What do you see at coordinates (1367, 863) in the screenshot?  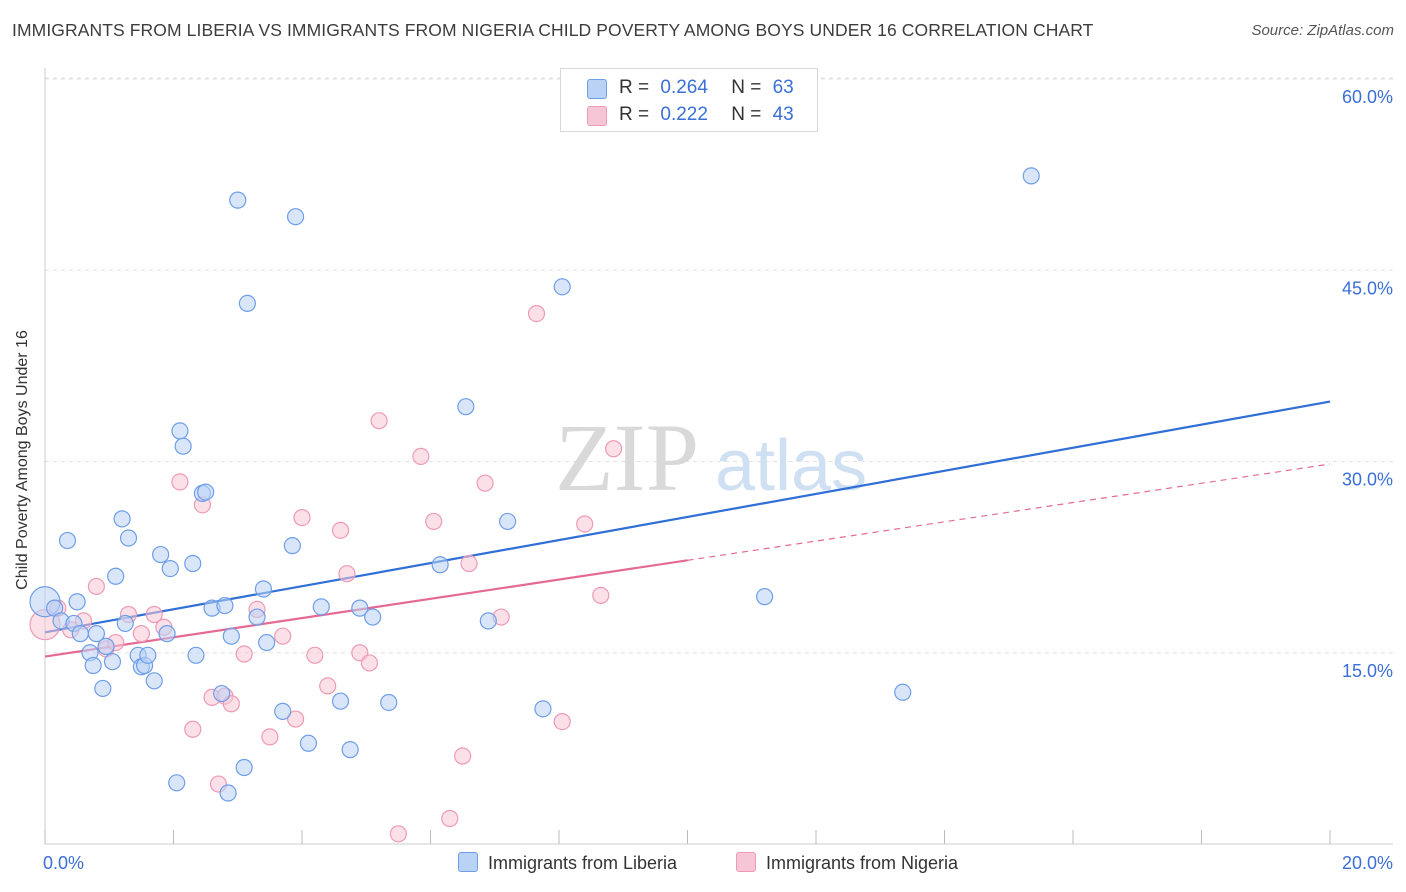 I see `x-tick-label-max: 20.0%` at bounding box center [1367, 863].